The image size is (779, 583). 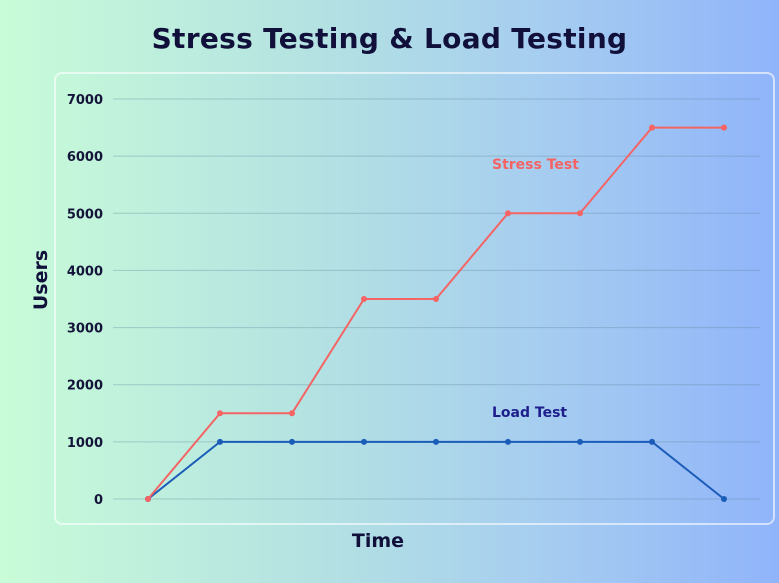 What do you see at coordinates (389, 38) in the screenshot?
I see `chart-title: Stress Testing & Load Testing` at bounding box center [389, 38].